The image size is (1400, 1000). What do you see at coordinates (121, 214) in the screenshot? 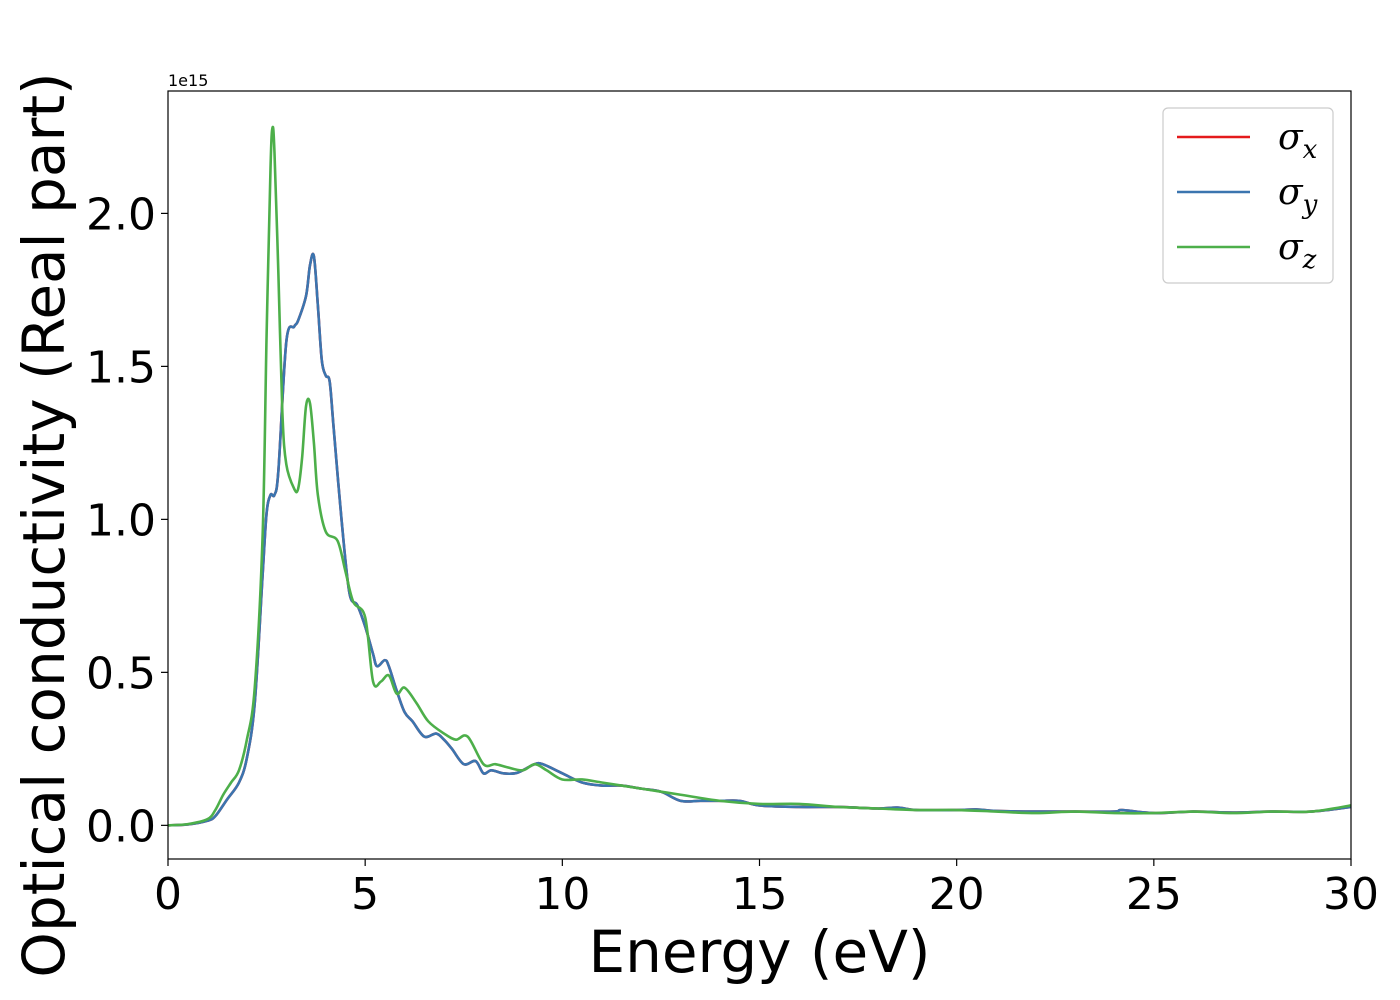
I see `y-tick-label: 2.0` at bounding box center [121, 214].